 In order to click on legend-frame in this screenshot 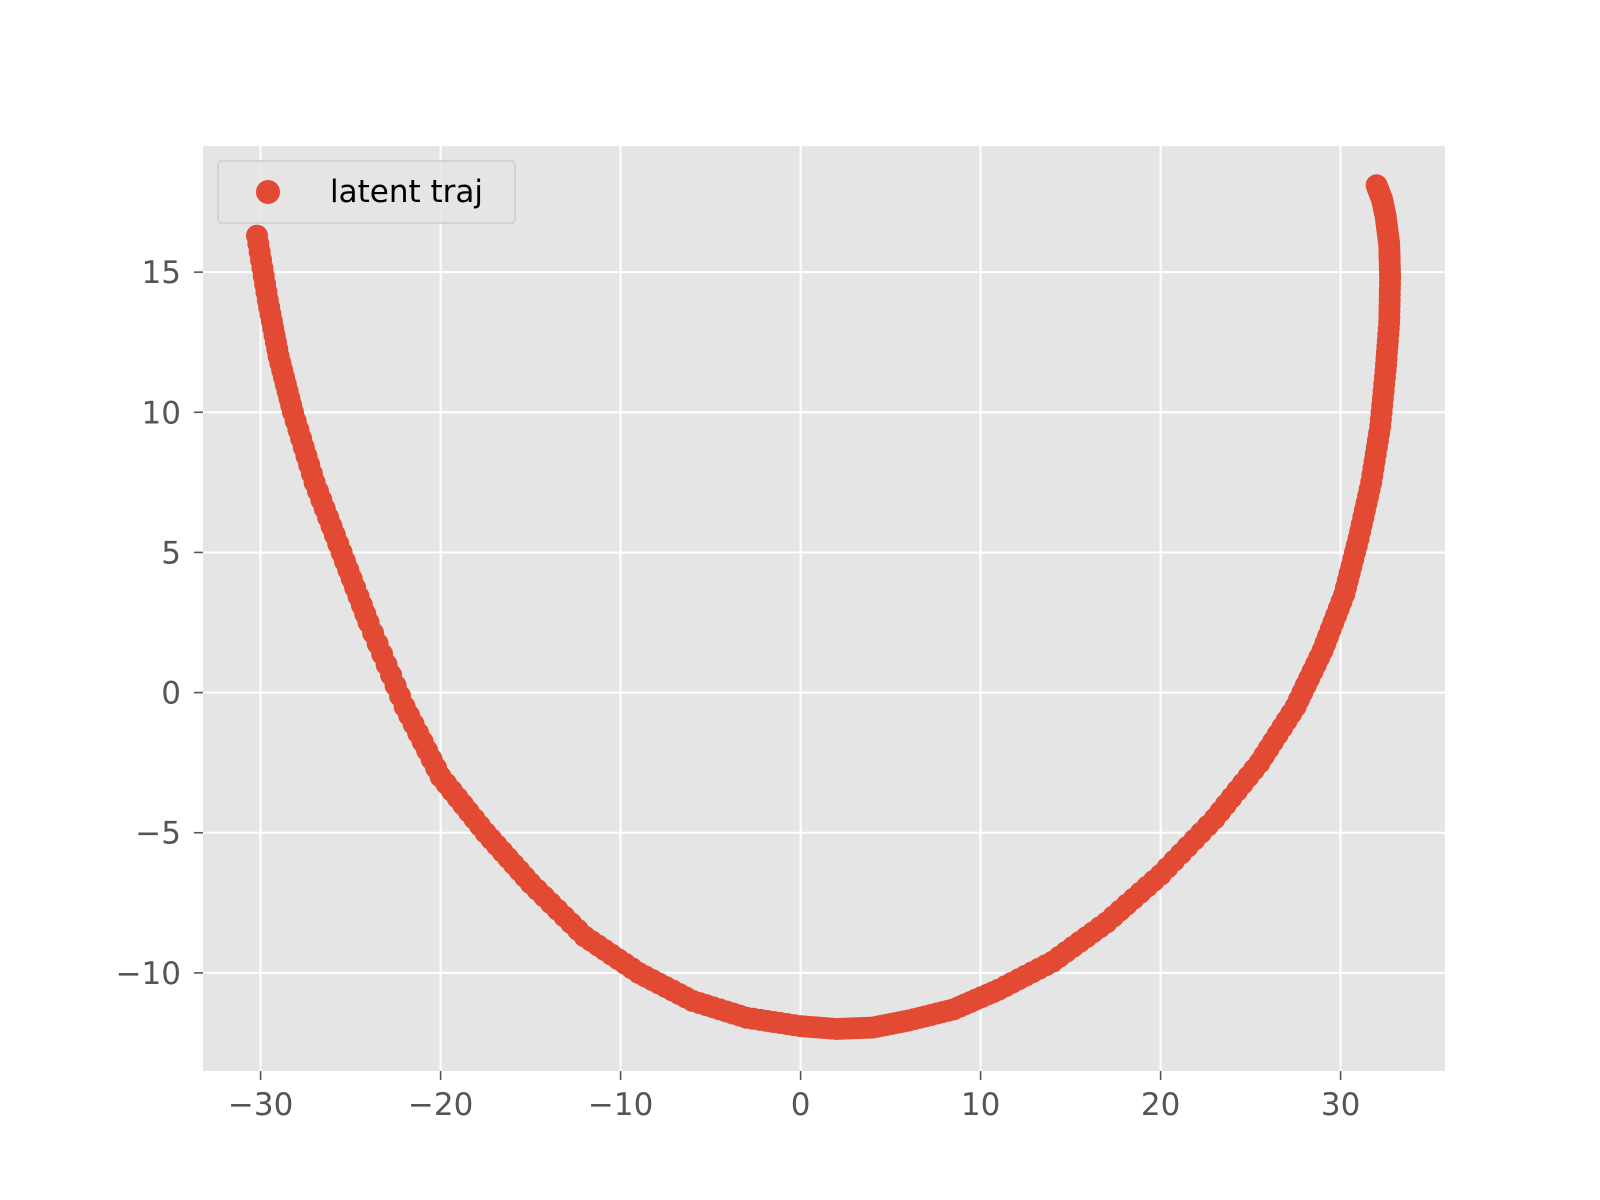, I will do `click(366, 192)`.